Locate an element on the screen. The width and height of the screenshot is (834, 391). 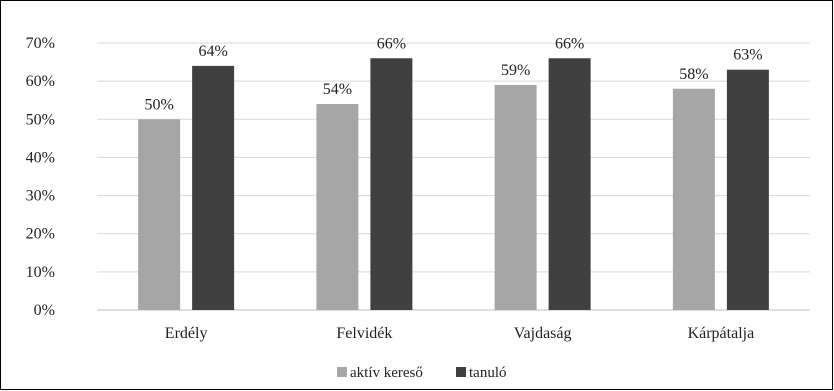
category-label: Erdély is located at coordinates (186, 333).